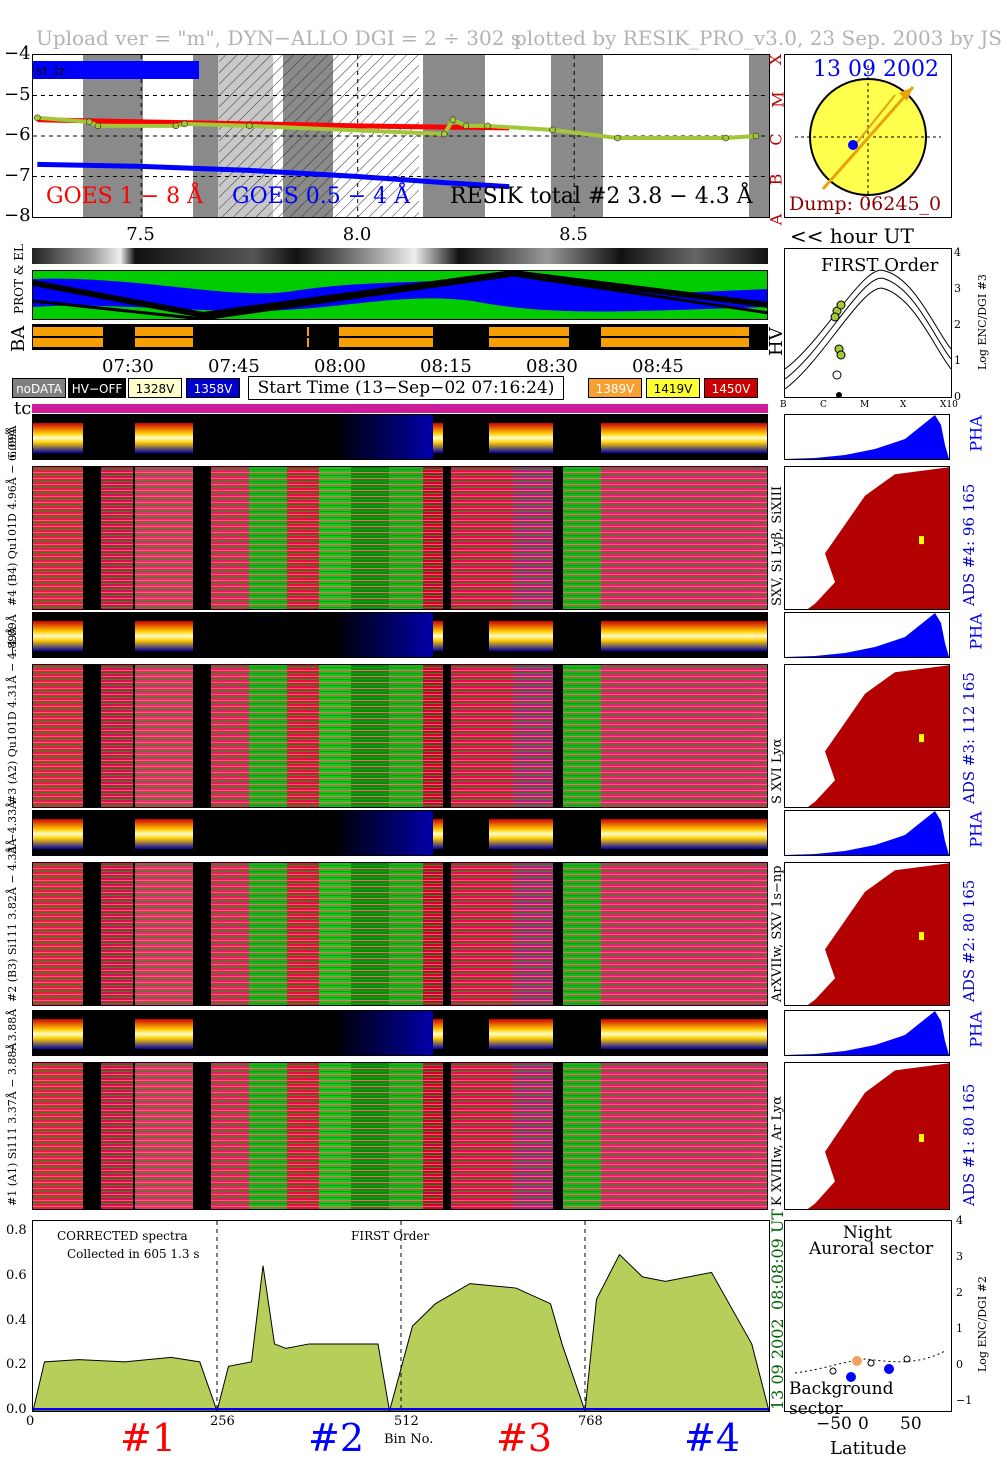  Describe the element at coordinates (12, 1031) in the screenshot. I see `pha-channel-label: − 3.88Å` at that location.